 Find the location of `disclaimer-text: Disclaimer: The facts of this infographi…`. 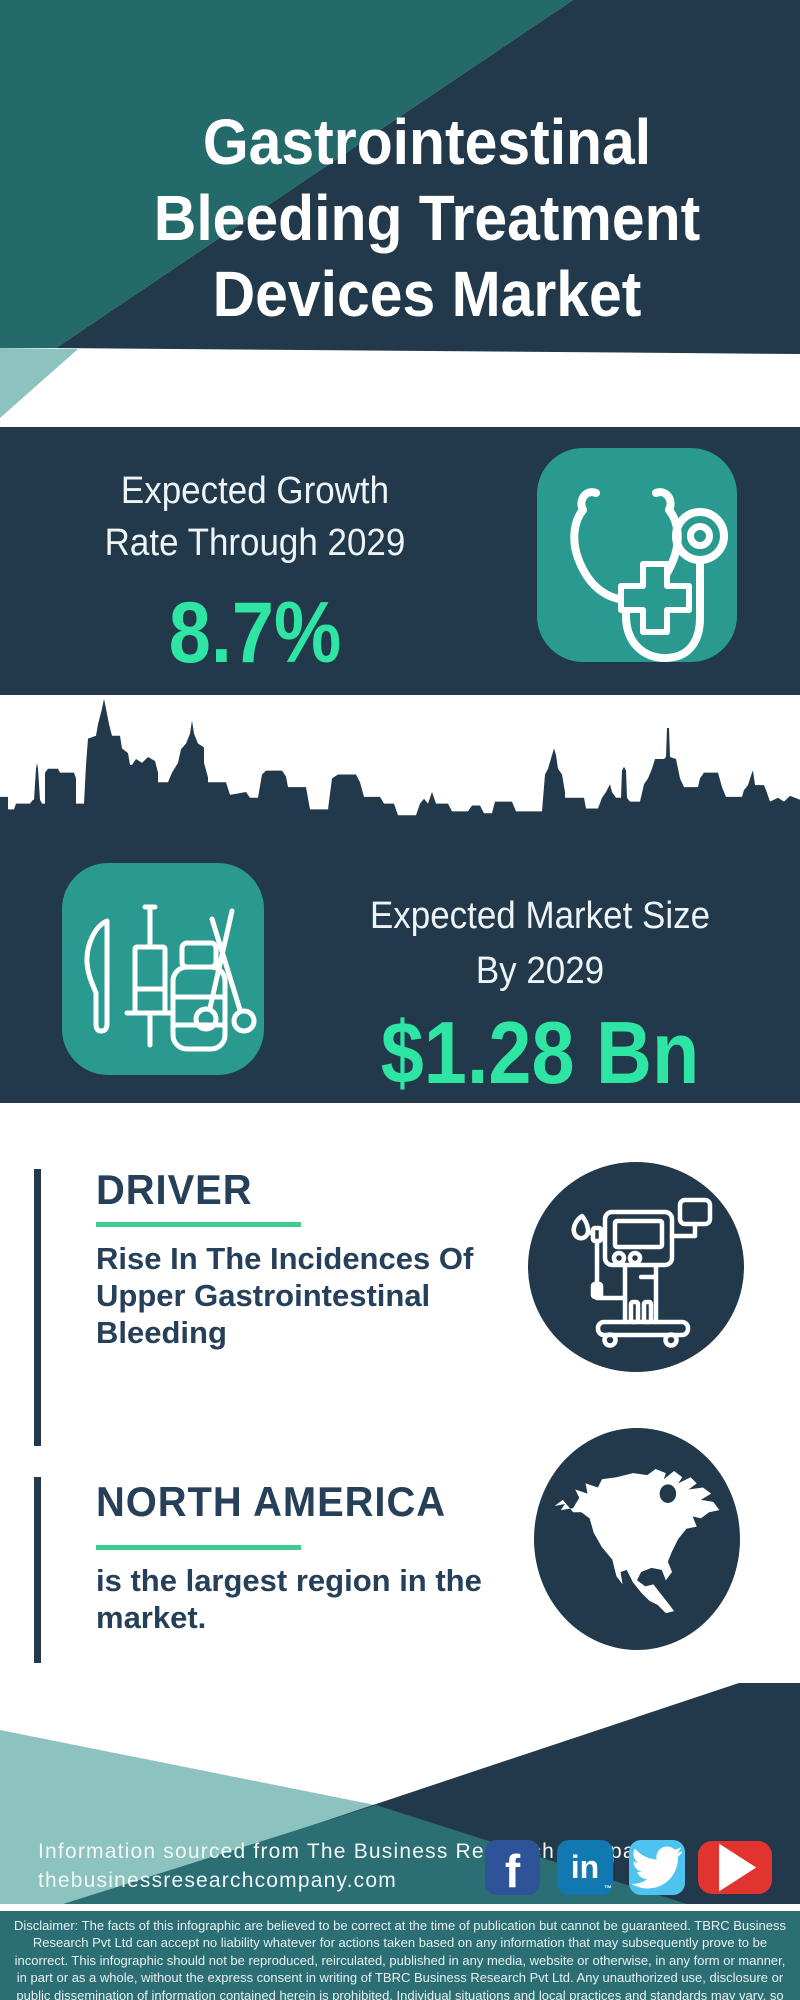

disclaimer-text: Disclaimer: The facts of this infographi… is located at coordinates (400, 1959).